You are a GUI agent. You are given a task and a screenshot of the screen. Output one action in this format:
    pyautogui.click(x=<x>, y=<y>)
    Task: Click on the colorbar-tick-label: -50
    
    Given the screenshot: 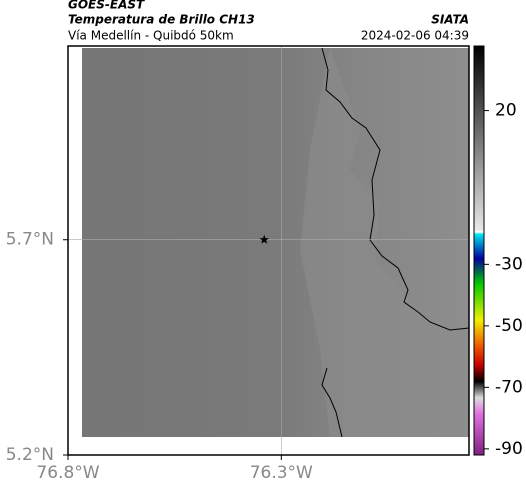 What is the action you would take?
    pyautogui.click(x=509, y=326)
    